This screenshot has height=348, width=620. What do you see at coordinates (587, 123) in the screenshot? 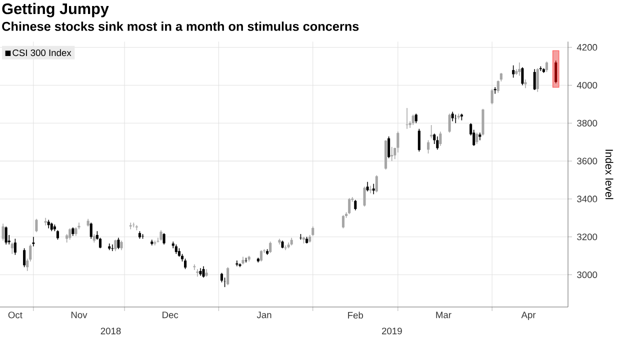
I see `y-tick-label: 3800` at bounding box center [587, 123].